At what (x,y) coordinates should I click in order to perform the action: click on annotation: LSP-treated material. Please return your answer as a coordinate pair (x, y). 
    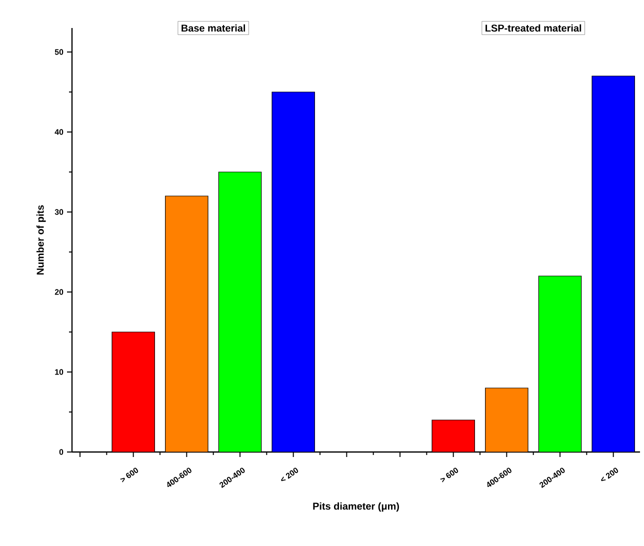
    Looking at the image, I should click on (534, 28).